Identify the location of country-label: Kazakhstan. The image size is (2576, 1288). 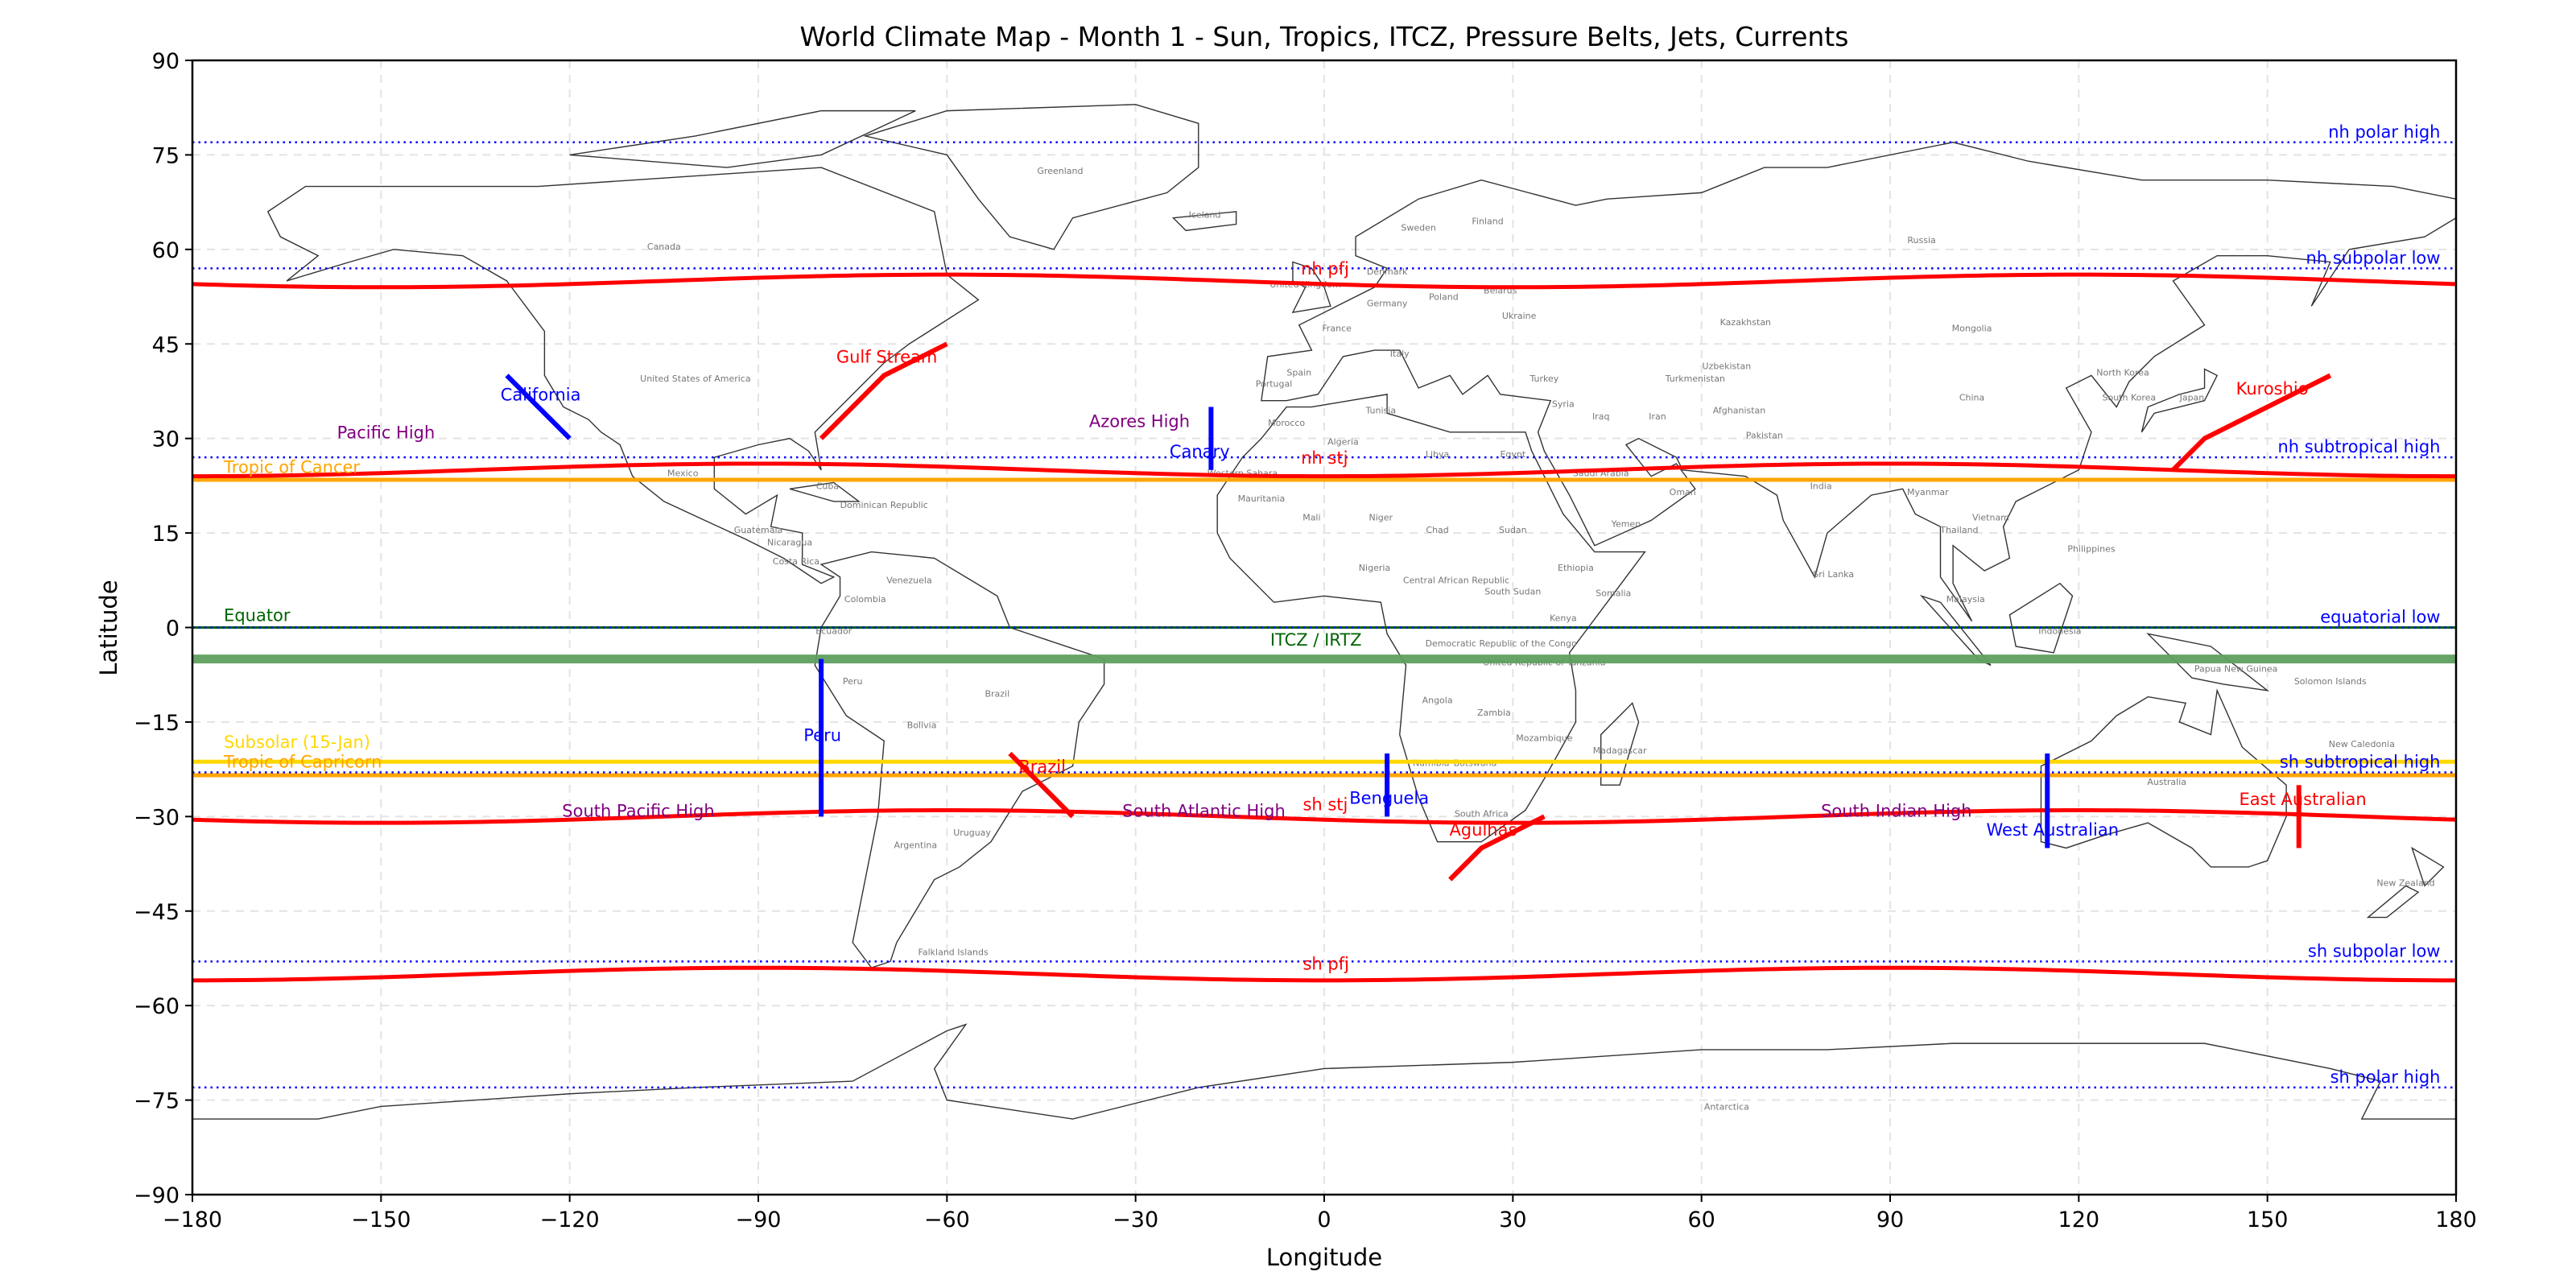
(1745, 322).